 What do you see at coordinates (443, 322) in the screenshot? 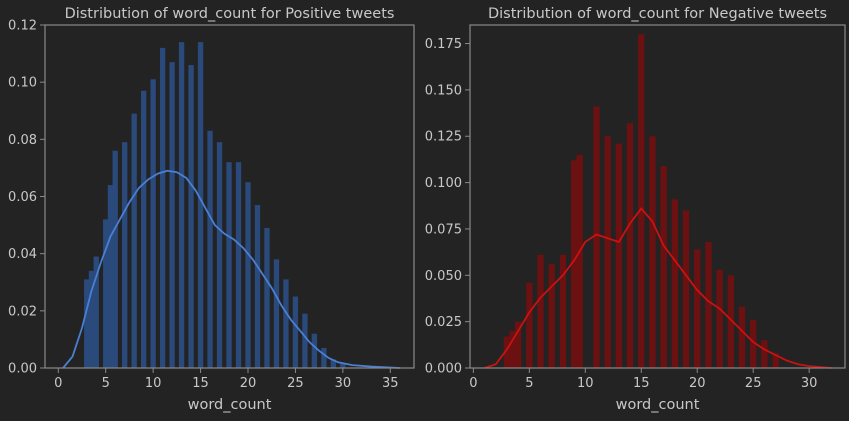
I see `y-tick-label: 0.025` at bounding box center [443, 322].